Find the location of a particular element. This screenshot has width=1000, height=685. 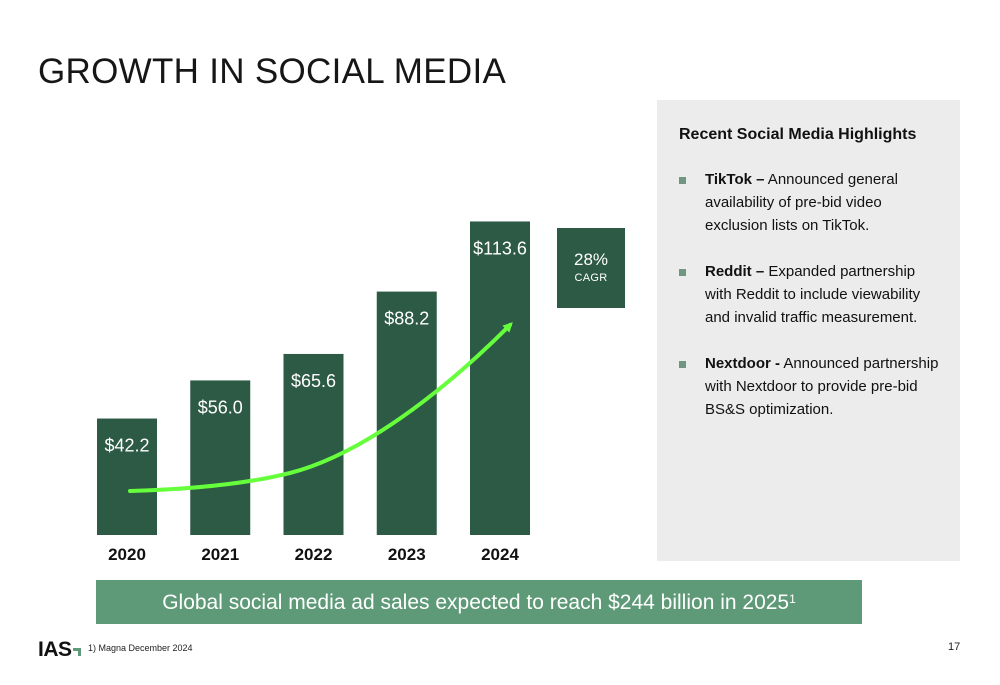

highlight-name: TikTok – is located at coordinates (735, 179).